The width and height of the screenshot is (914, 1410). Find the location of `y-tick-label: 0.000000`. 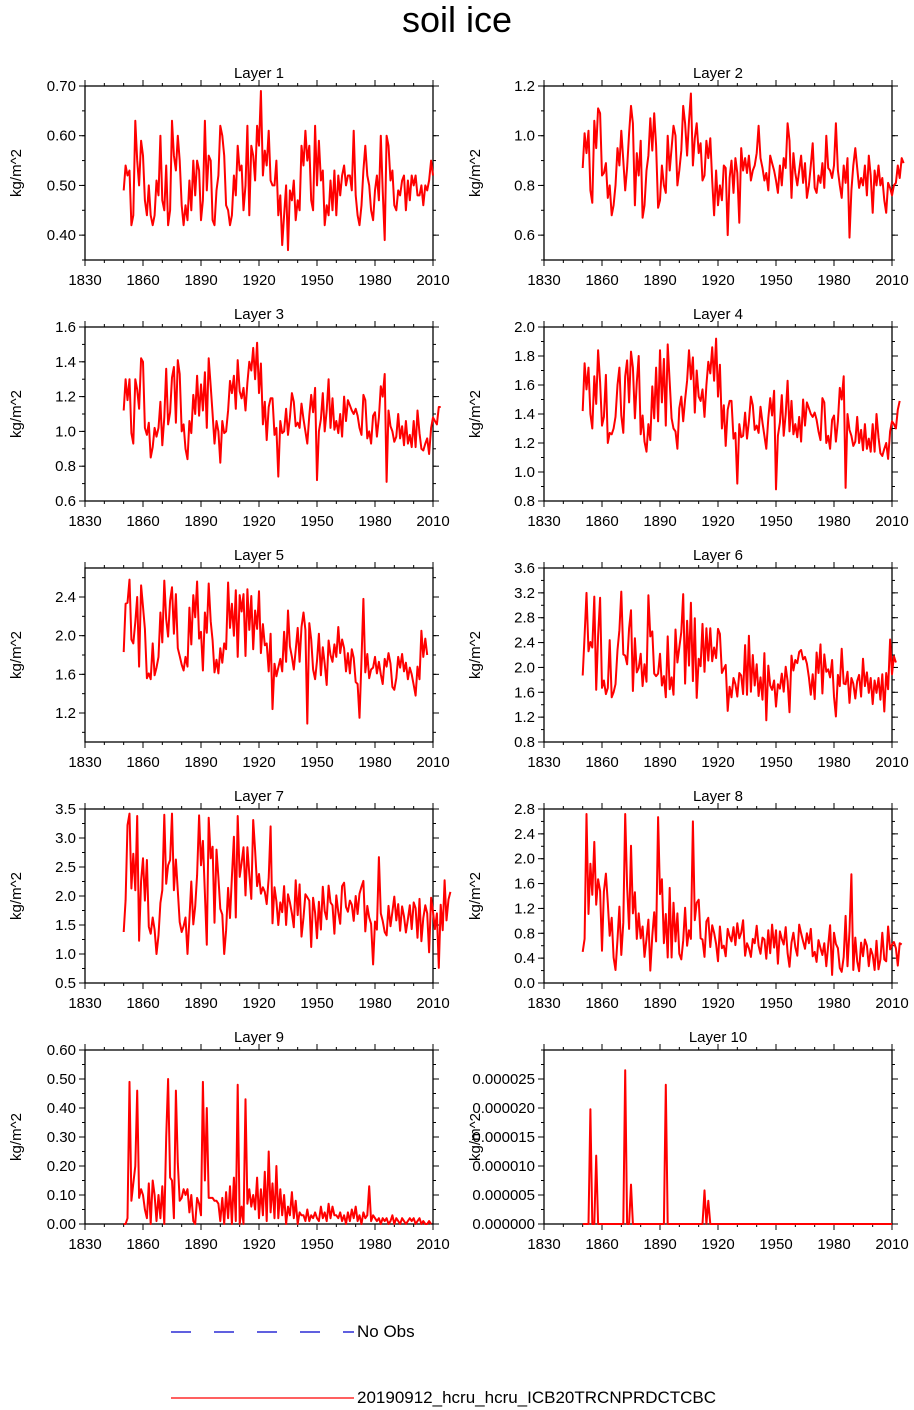

y-tick-label: 0.000000 is located at coordinates (503, 1224).